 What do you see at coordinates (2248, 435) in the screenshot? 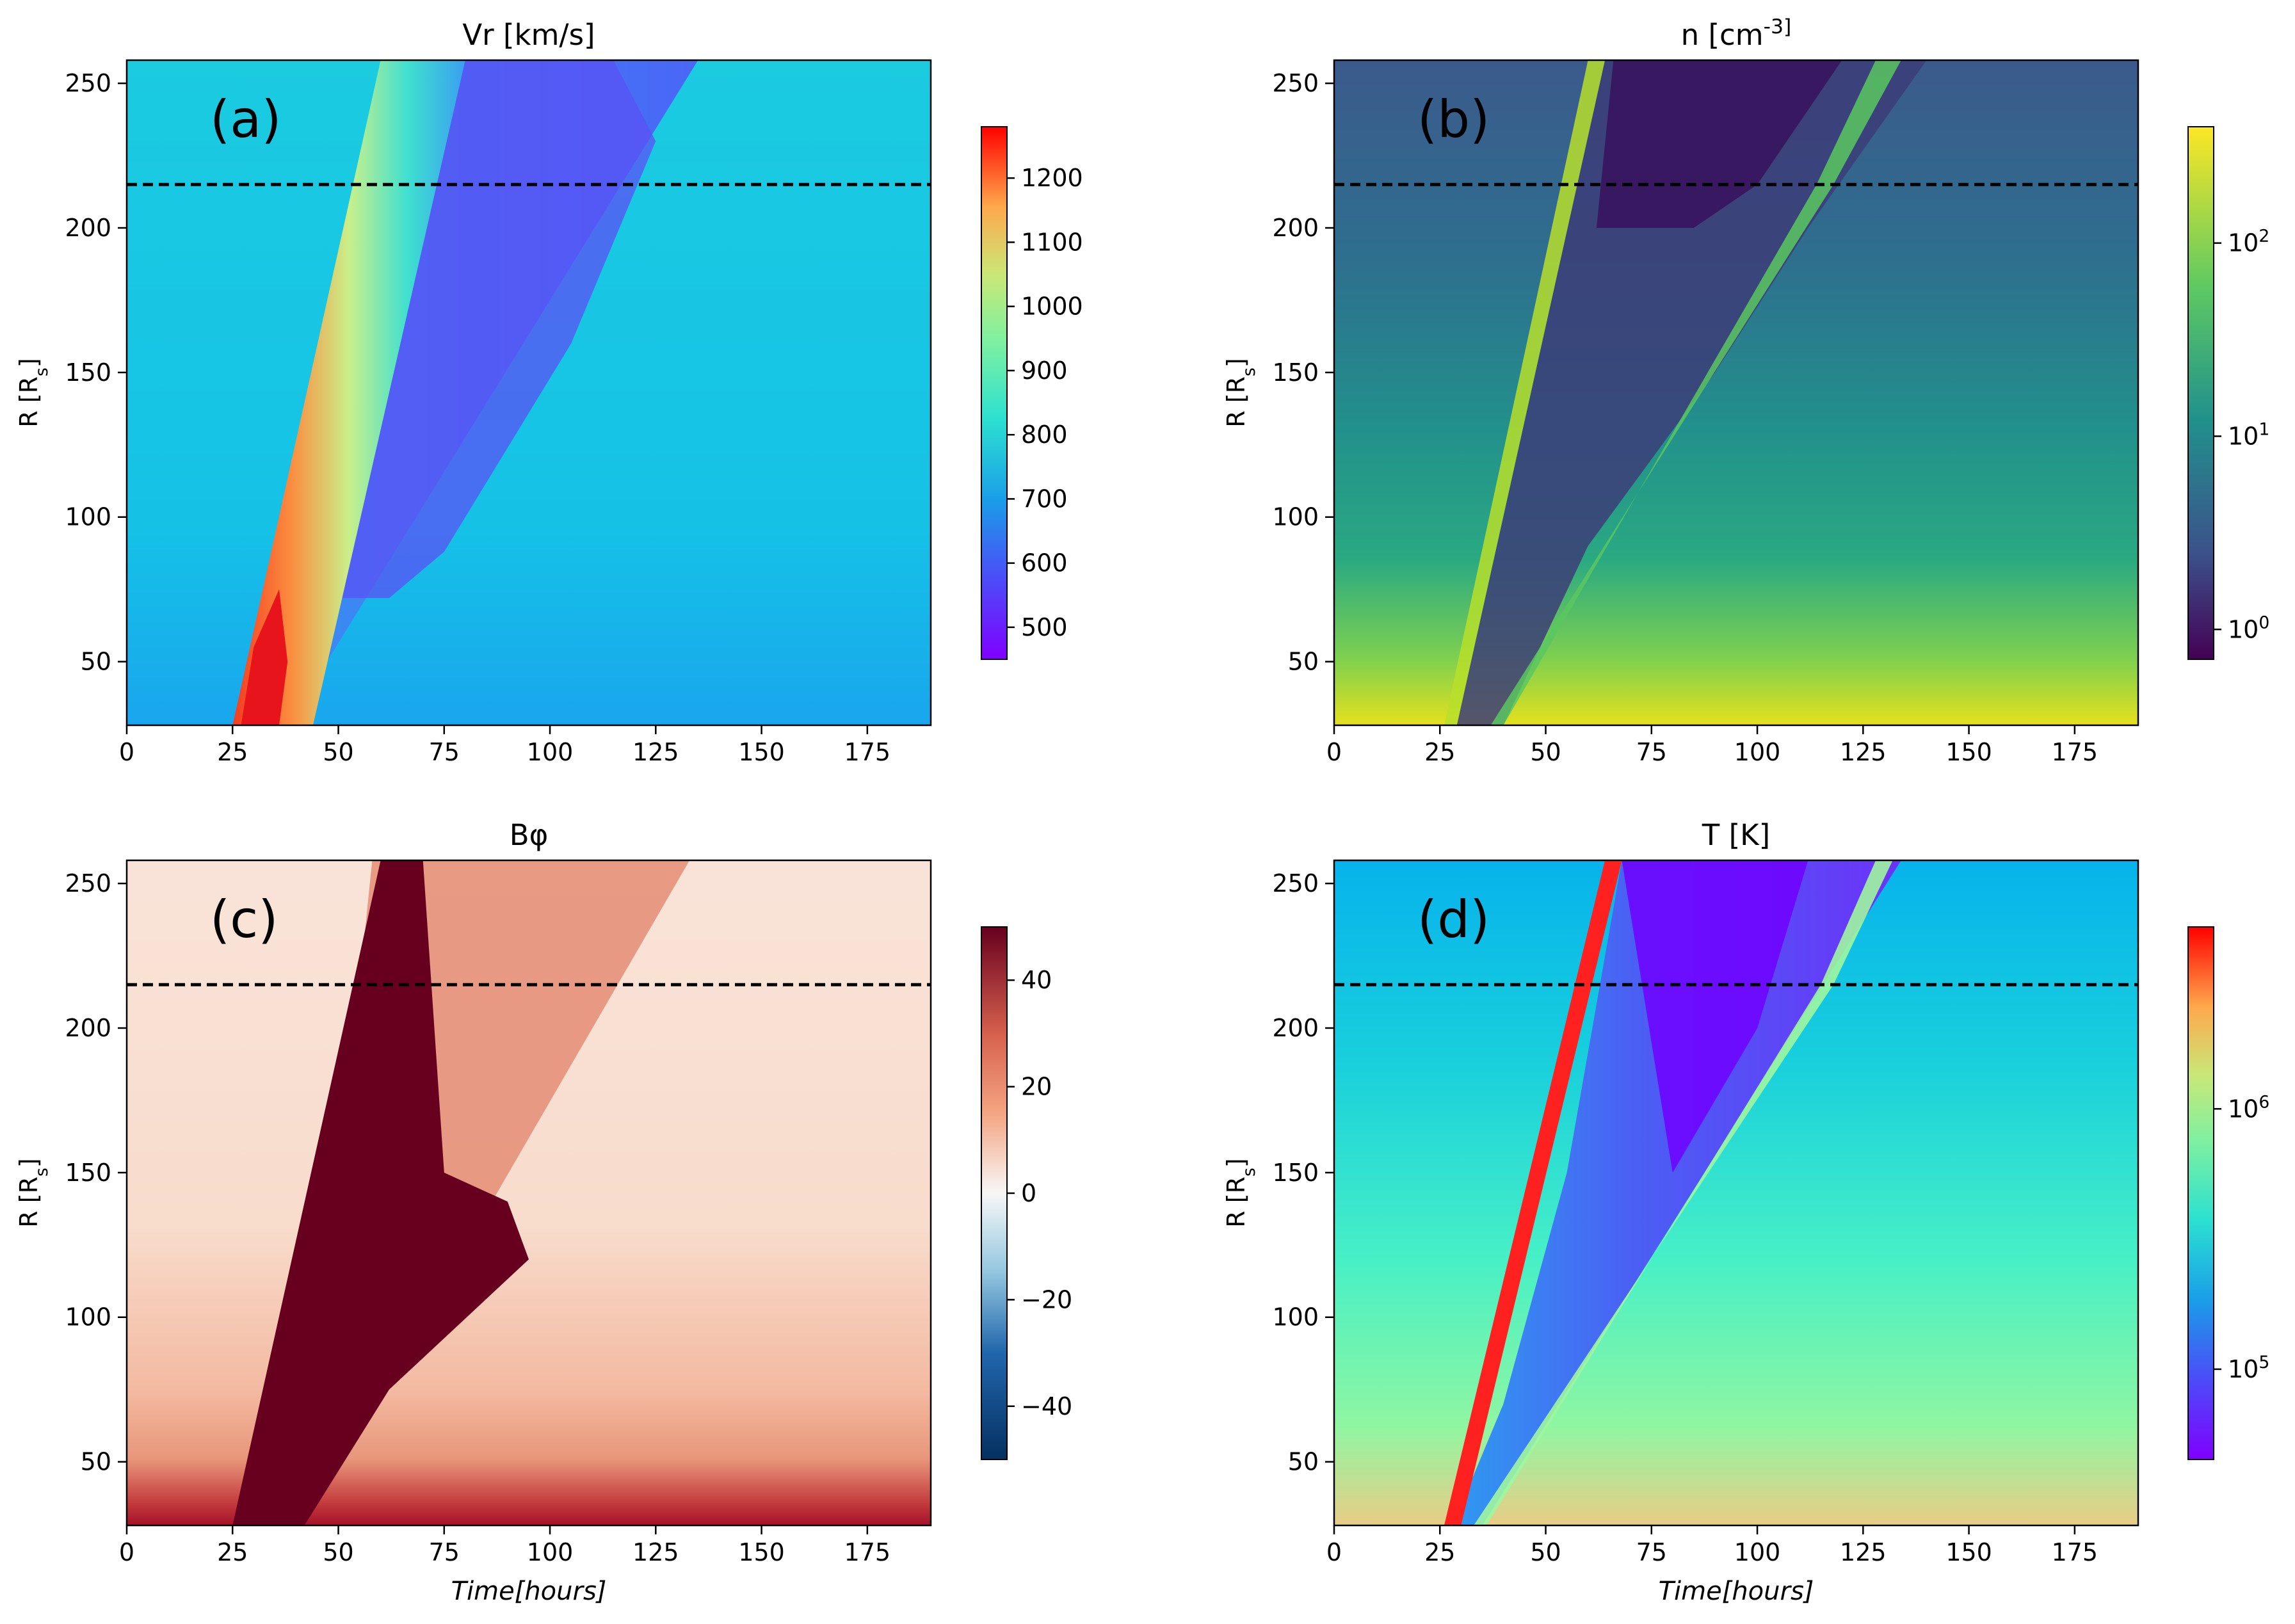
I see `colorbar-tick-label: 10¹` at bounding box center [2248, 435].